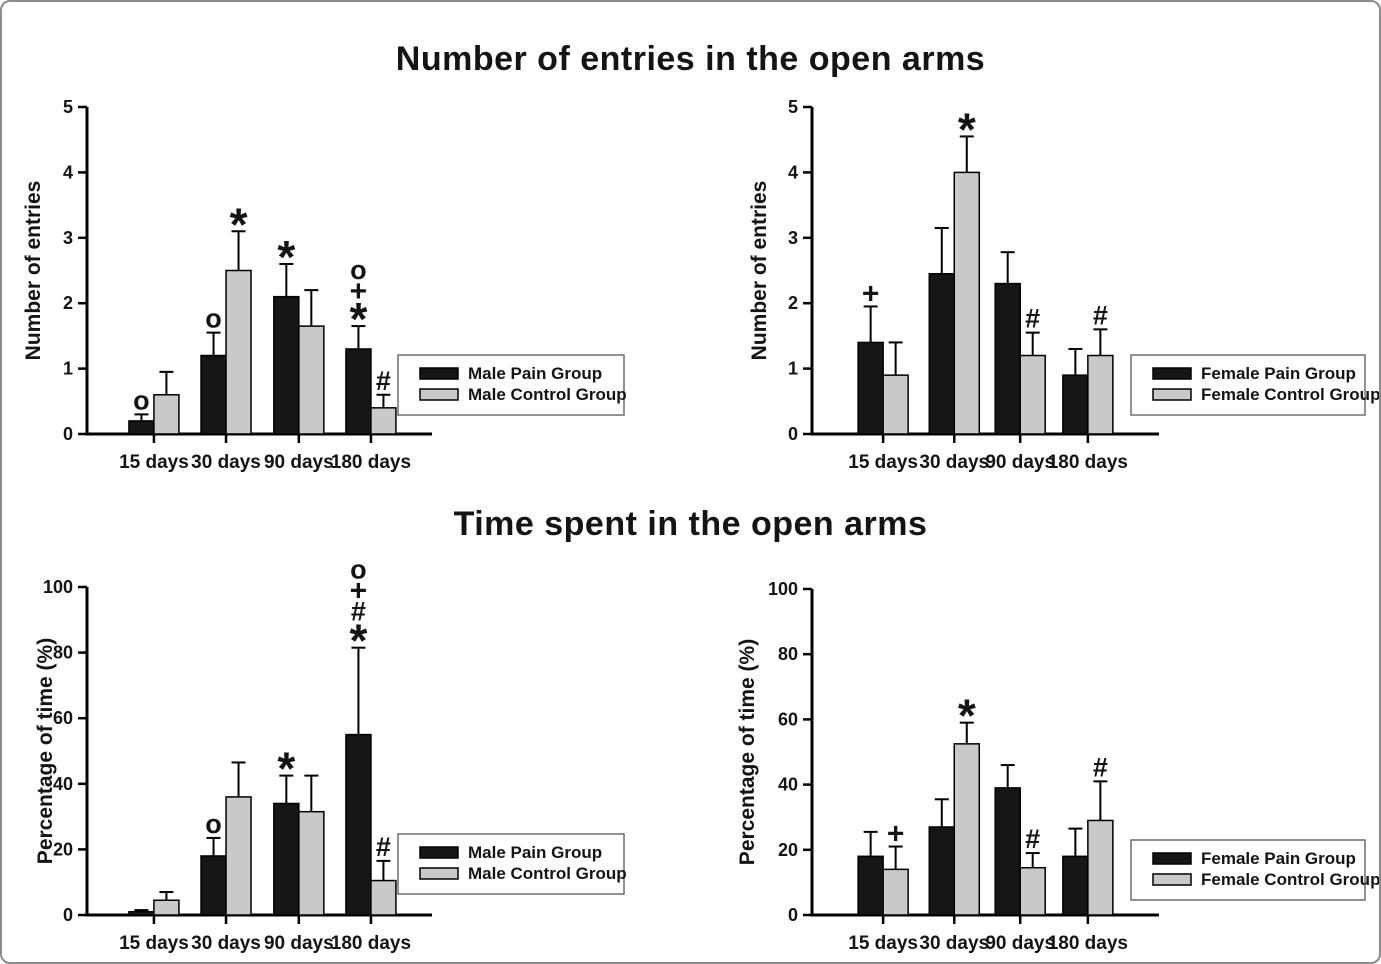 The height and width of the screenshot is (964, 1381). I want to click on y-tick-label: 5, so click(793, 107).